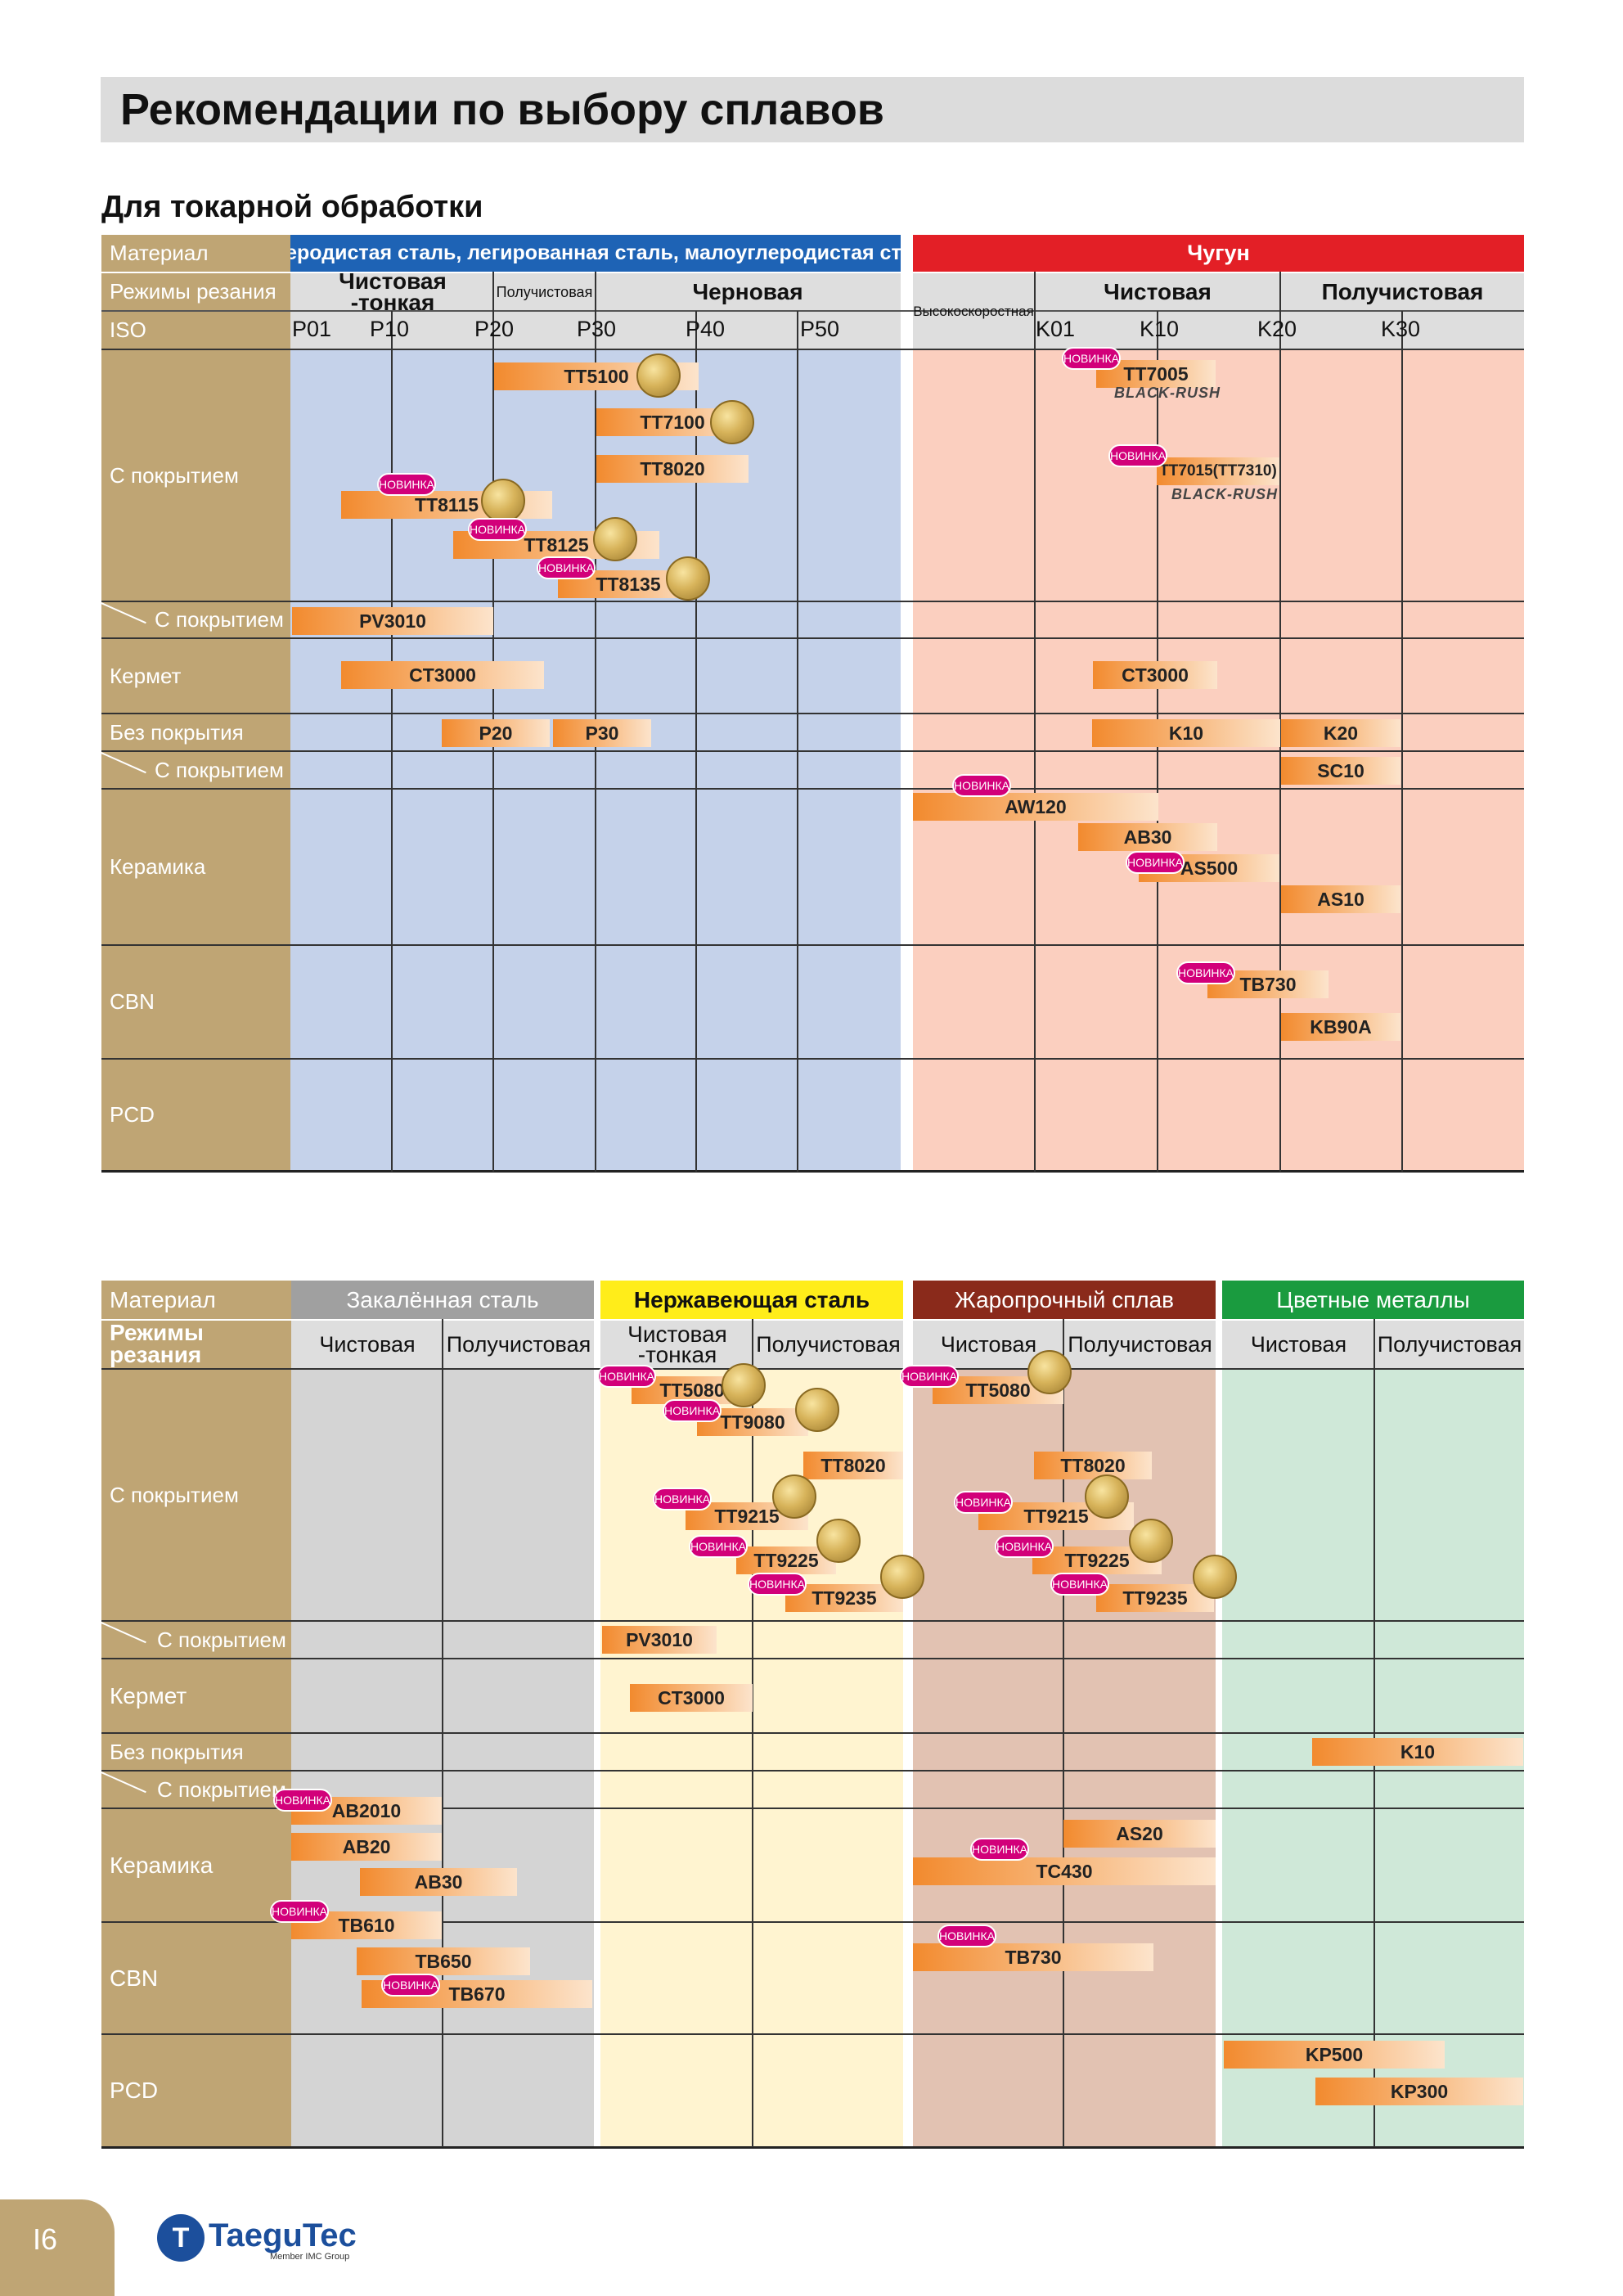 This screenshot has width=1623, height=2296. I want to click on iron-header: Чугун, so click(1218, 253).